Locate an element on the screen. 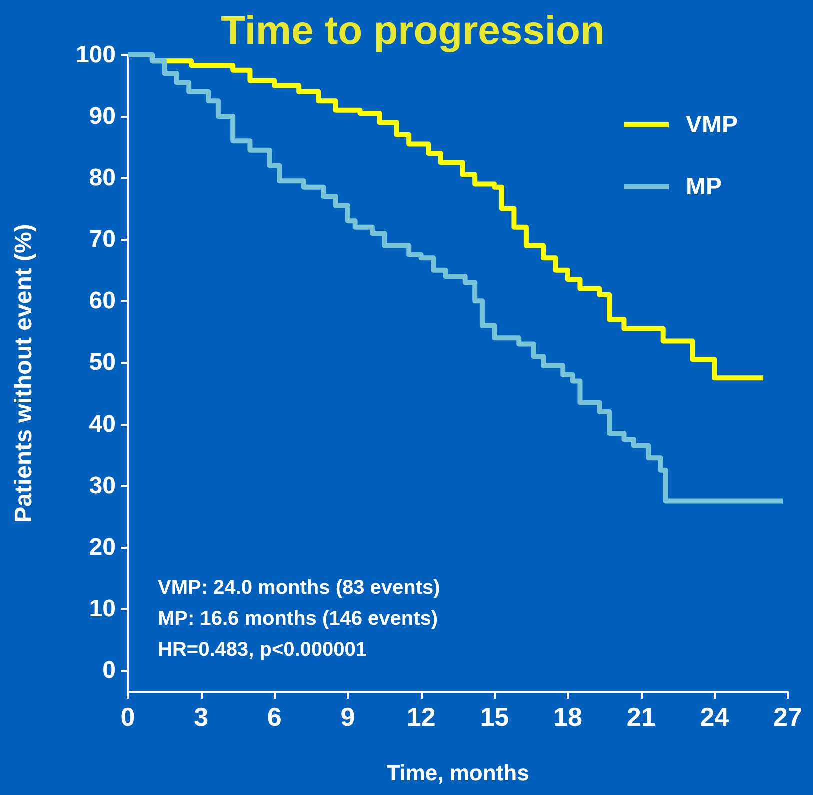 This screenshot has width=813, height=795. x-tick-label: 3 is located at coordinates (201, 717).